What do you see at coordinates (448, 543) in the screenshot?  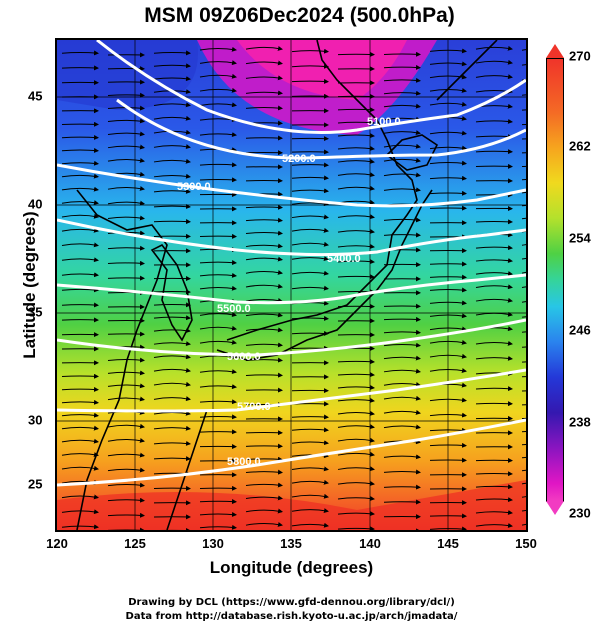 I see `x-tick-145: 145` at bounding box center [448, 543].